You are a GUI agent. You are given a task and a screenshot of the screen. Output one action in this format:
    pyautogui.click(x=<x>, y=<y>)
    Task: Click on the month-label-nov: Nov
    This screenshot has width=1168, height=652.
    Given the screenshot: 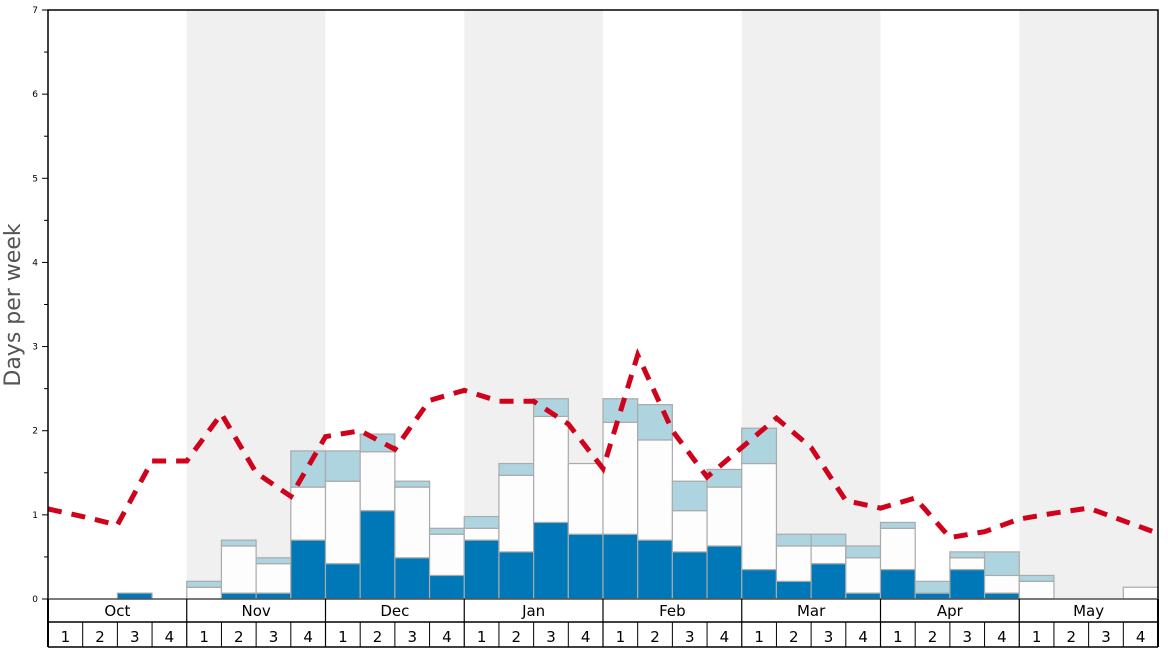 What is the action you would take?
    pyautogui.click(x=255, y=611)
    